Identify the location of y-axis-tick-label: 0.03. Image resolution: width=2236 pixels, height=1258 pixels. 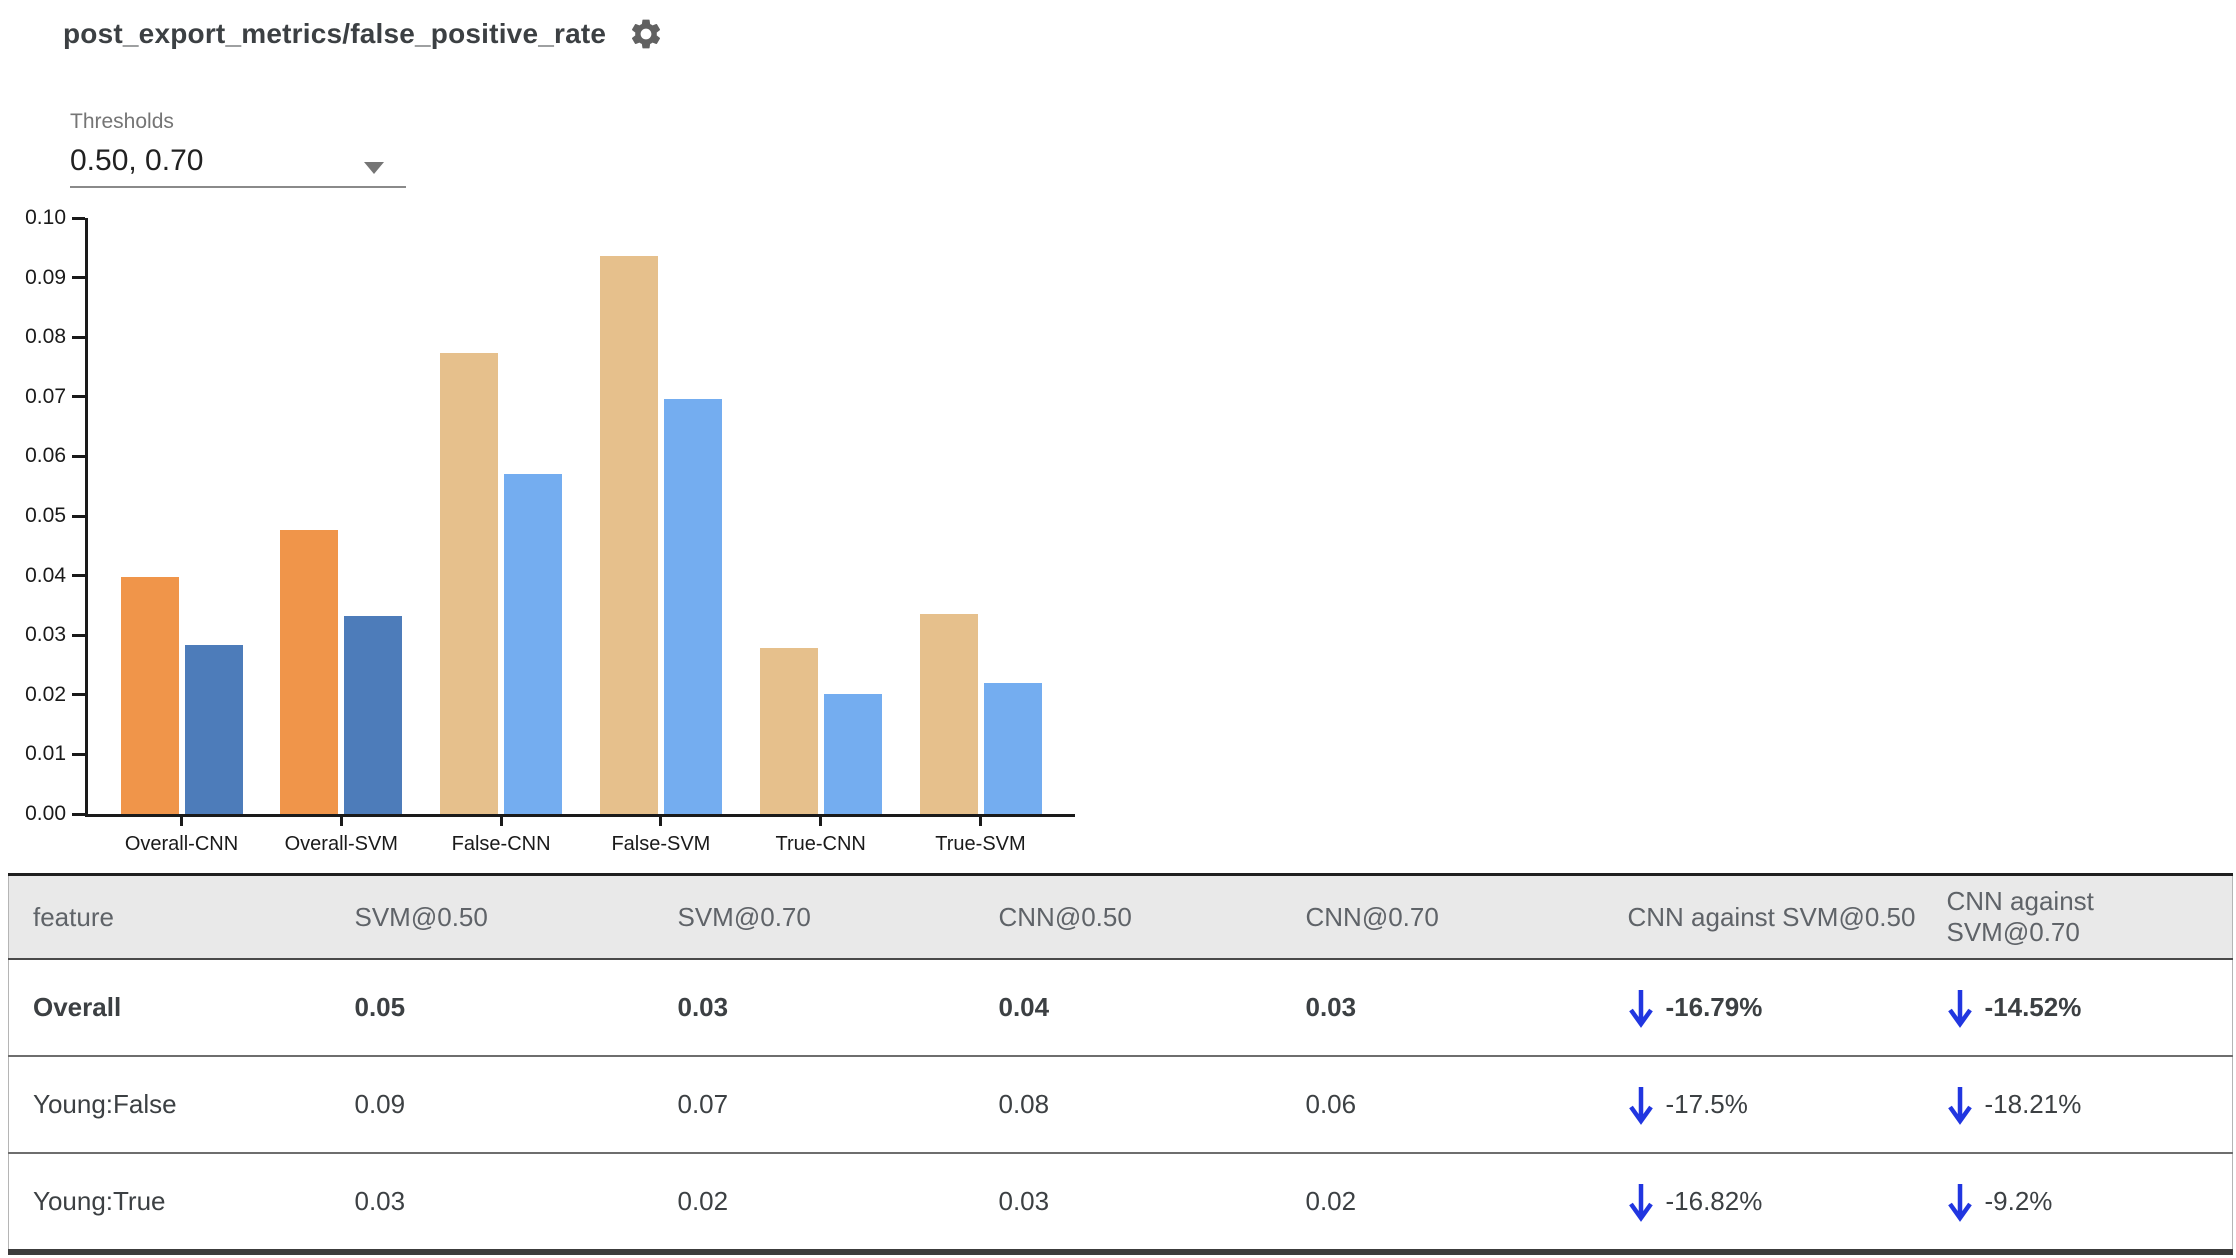
(45, 635).